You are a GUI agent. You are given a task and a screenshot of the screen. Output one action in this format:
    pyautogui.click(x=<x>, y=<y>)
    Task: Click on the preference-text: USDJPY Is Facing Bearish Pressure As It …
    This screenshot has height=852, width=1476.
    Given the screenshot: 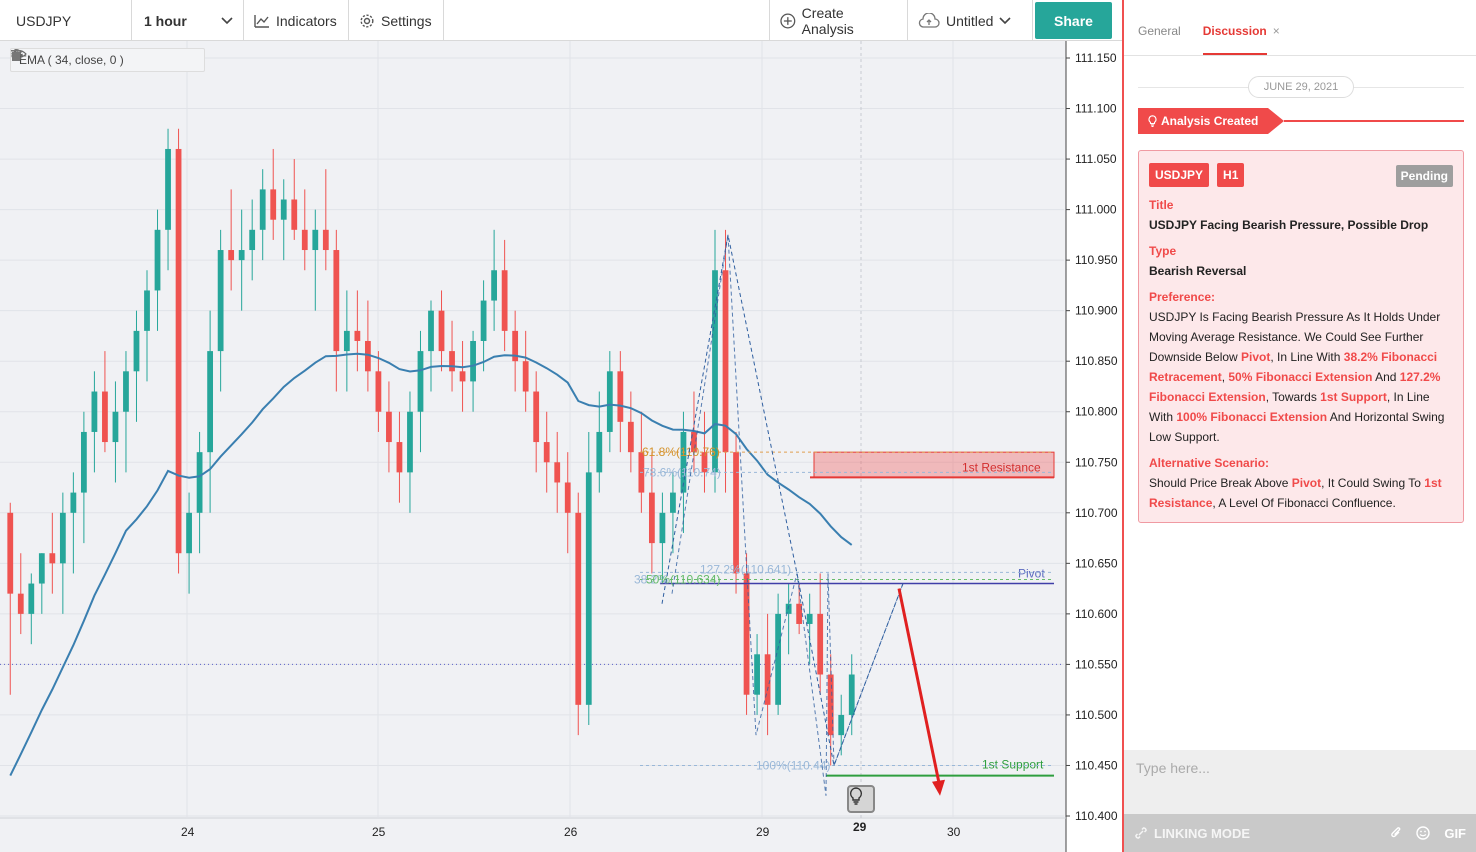 What is the action you would take?
    pyautogui.click(x=1301, y=377)
    